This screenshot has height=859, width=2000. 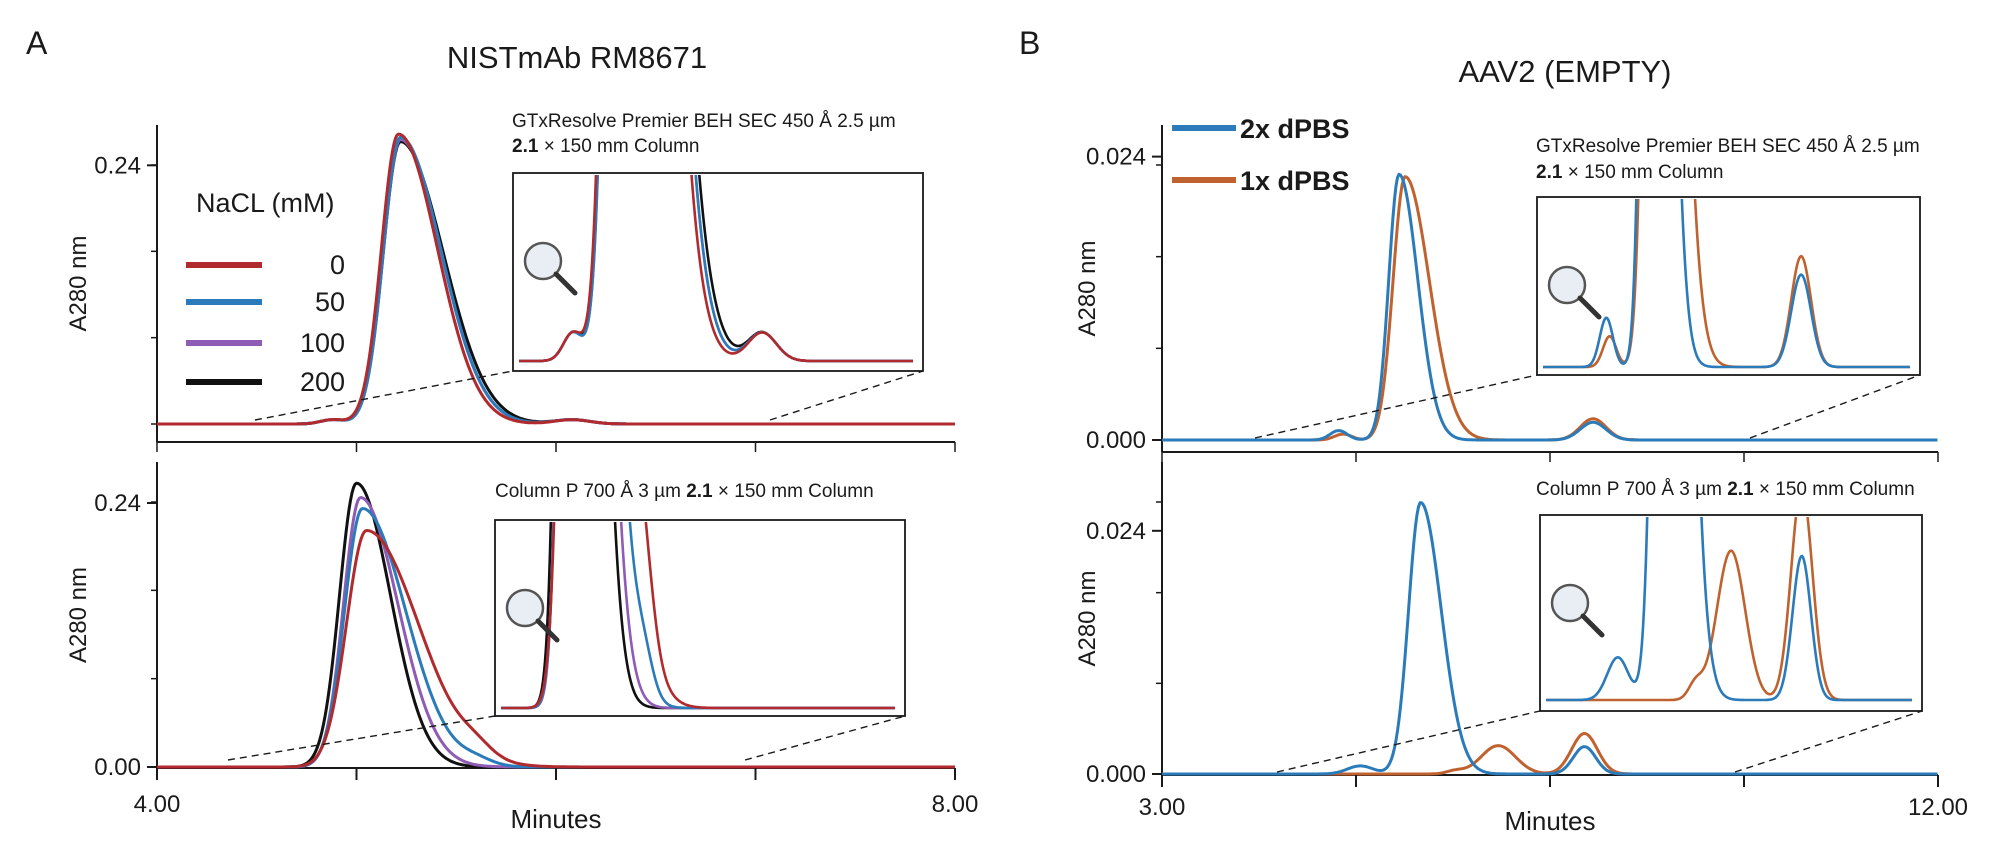 What do you see at coordinates (1029, 43) in the screenshot?
I see `panel-label-b: B` at bounding box center [1029, 43].